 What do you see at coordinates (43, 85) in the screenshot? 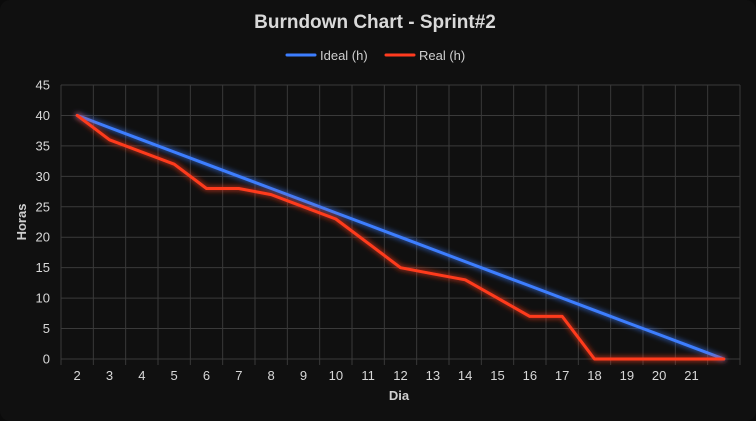
I see `y-tick-label: 45` at bounding box center [43, 85].